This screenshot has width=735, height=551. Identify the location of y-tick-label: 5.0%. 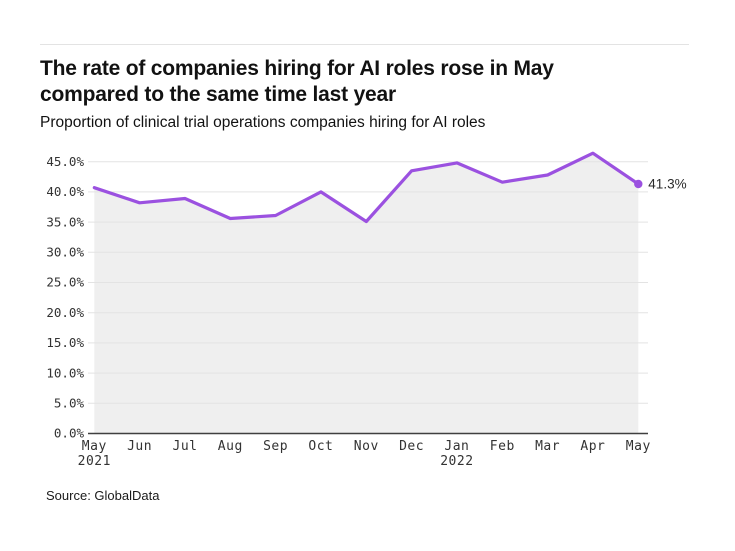
(69, 403).